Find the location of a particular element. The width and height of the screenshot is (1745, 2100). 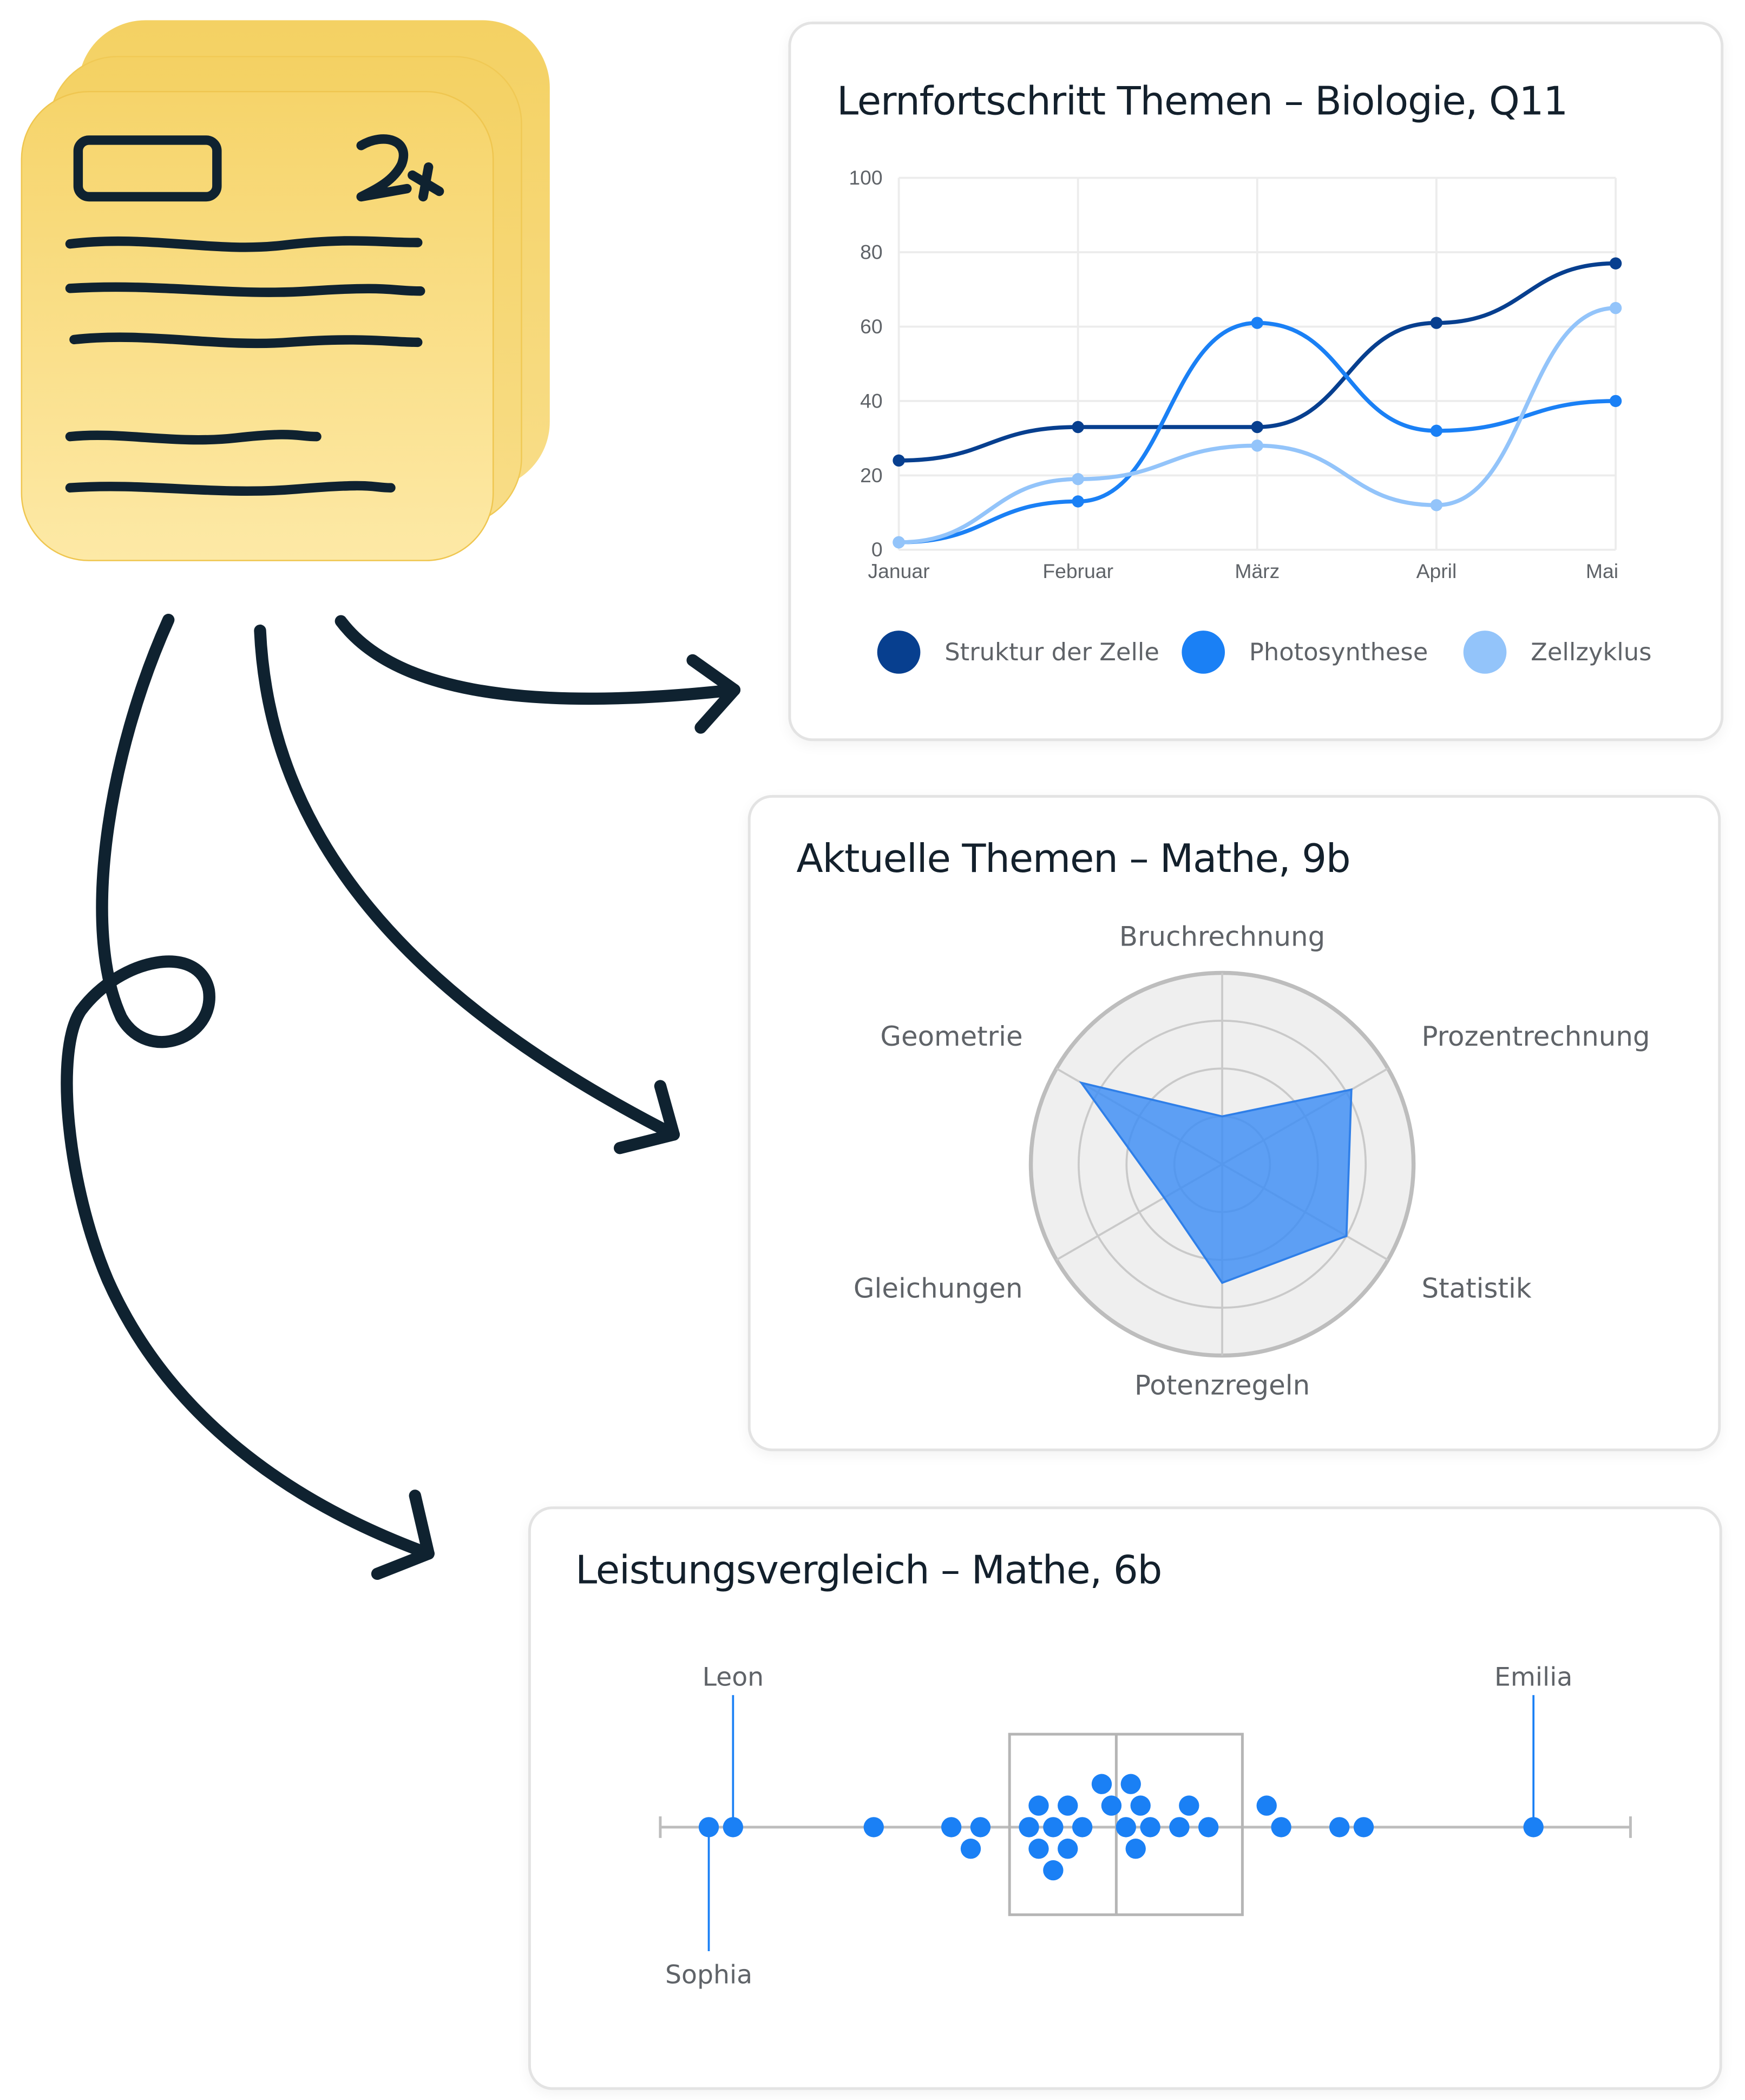

strip-chart: Leon Emilia Sophia is located at coordinates (1145, 1826).